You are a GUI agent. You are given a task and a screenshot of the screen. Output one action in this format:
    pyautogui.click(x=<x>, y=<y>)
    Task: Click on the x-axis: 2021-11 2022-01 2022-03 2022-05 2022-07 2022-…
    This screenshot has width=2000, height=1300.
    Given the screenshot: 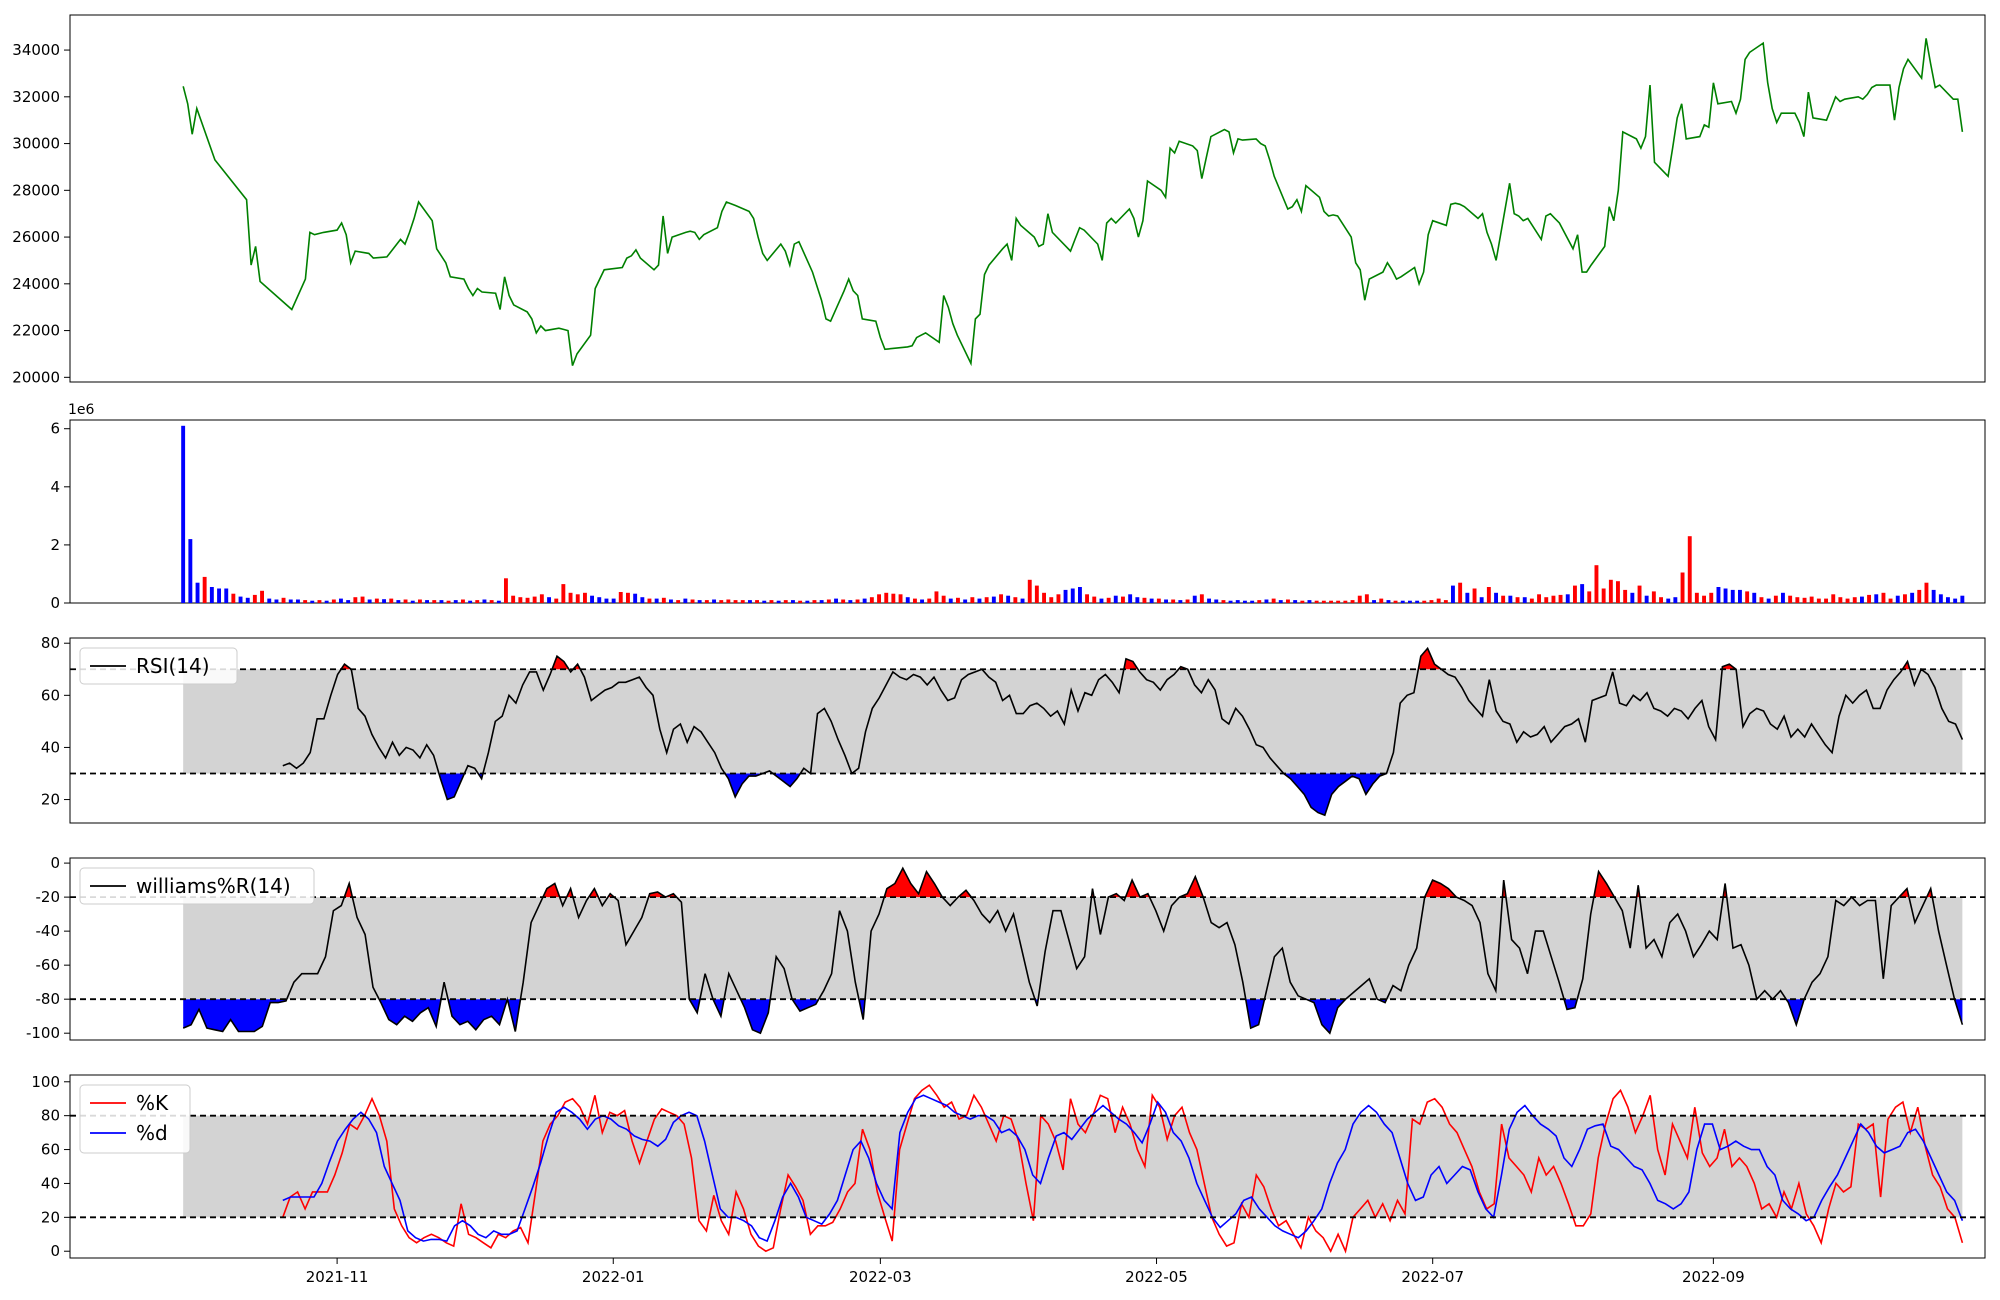 What is the action you would take?
    pyautogui.click(x=1025, y=1272)
    